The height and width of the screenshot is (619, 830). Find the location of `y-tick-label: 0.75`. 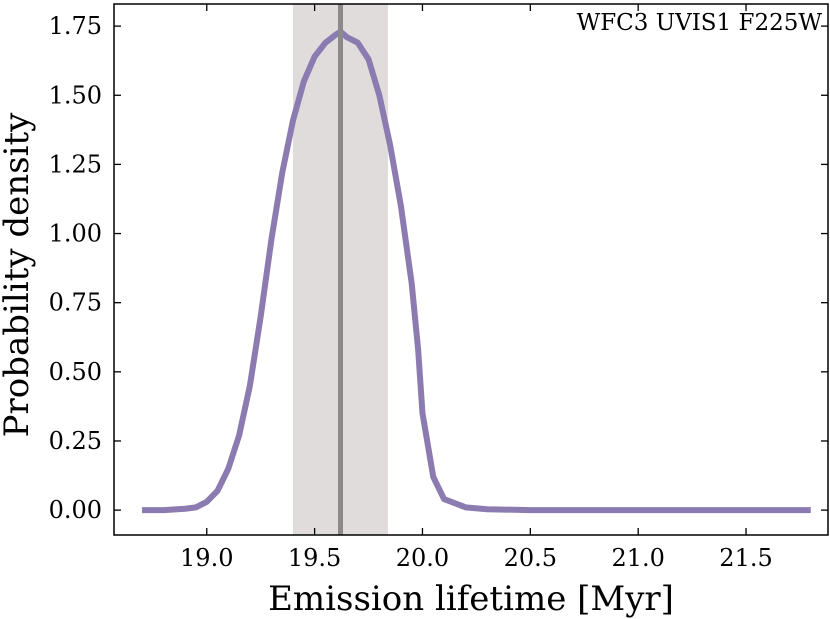

y-tick-label: 0.75 is located at coordinates (75, 303).